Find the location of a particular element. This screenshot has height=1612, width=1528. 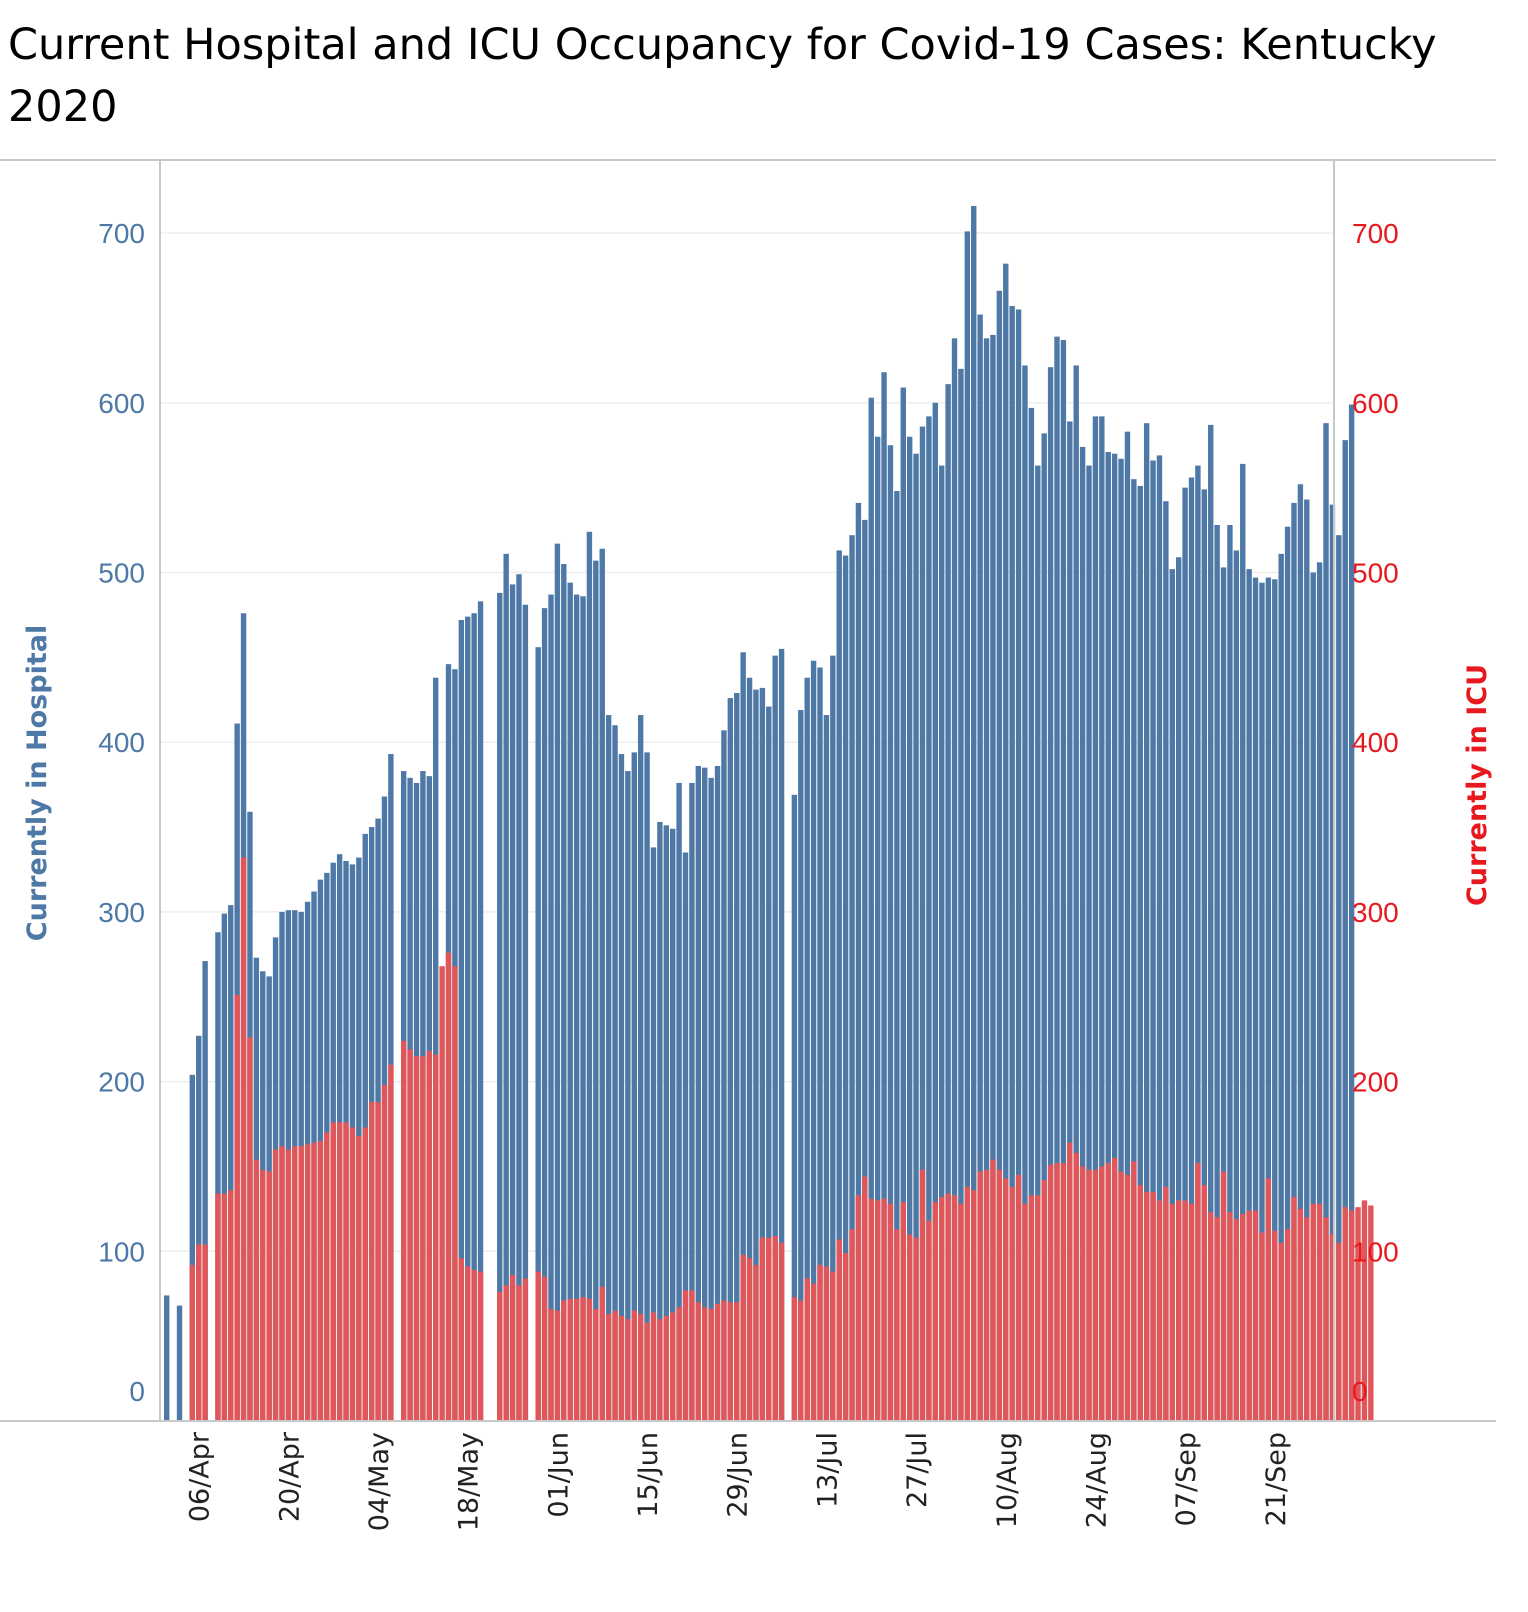

x-tick-label: 27/Jul is located at coordinates (917, 1470).